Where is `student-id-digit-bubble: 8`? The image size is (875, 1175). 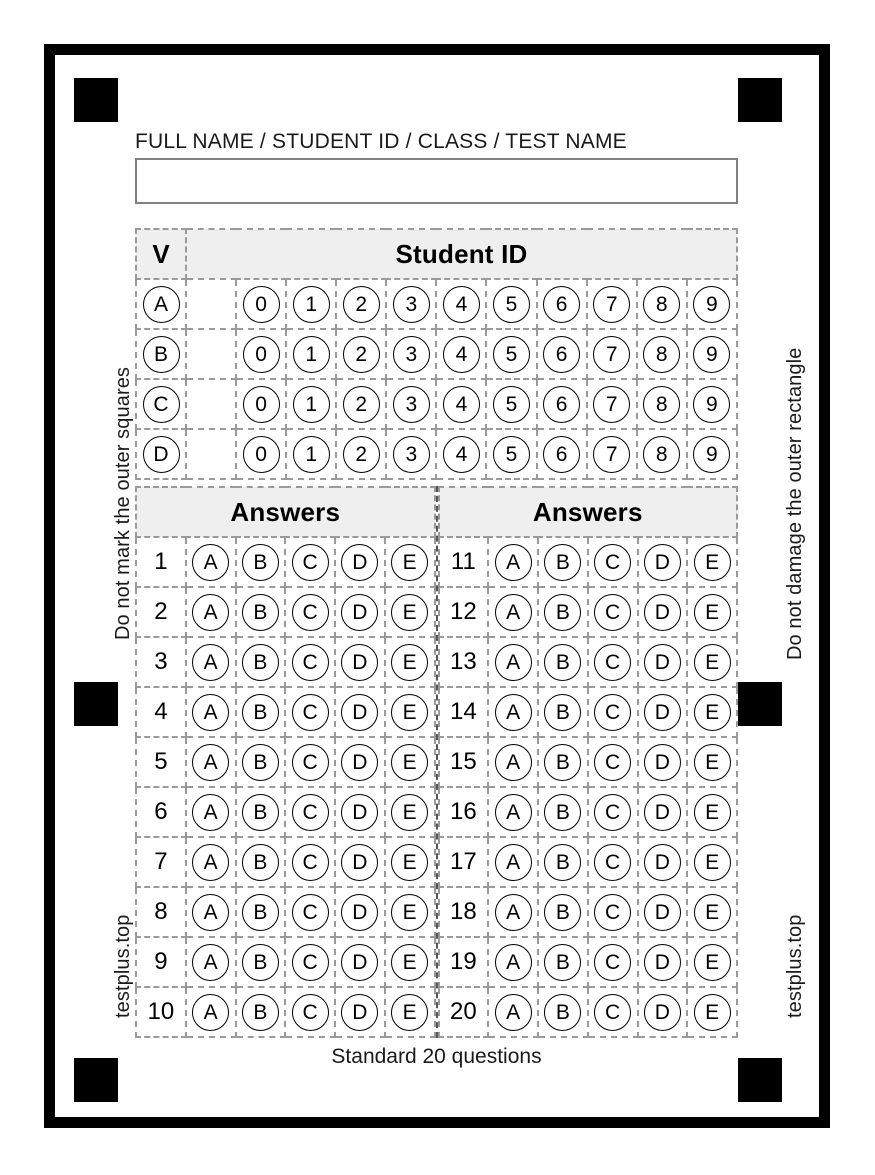
student-id-digit-bubble: 8 is located at coordinates (662, 304).